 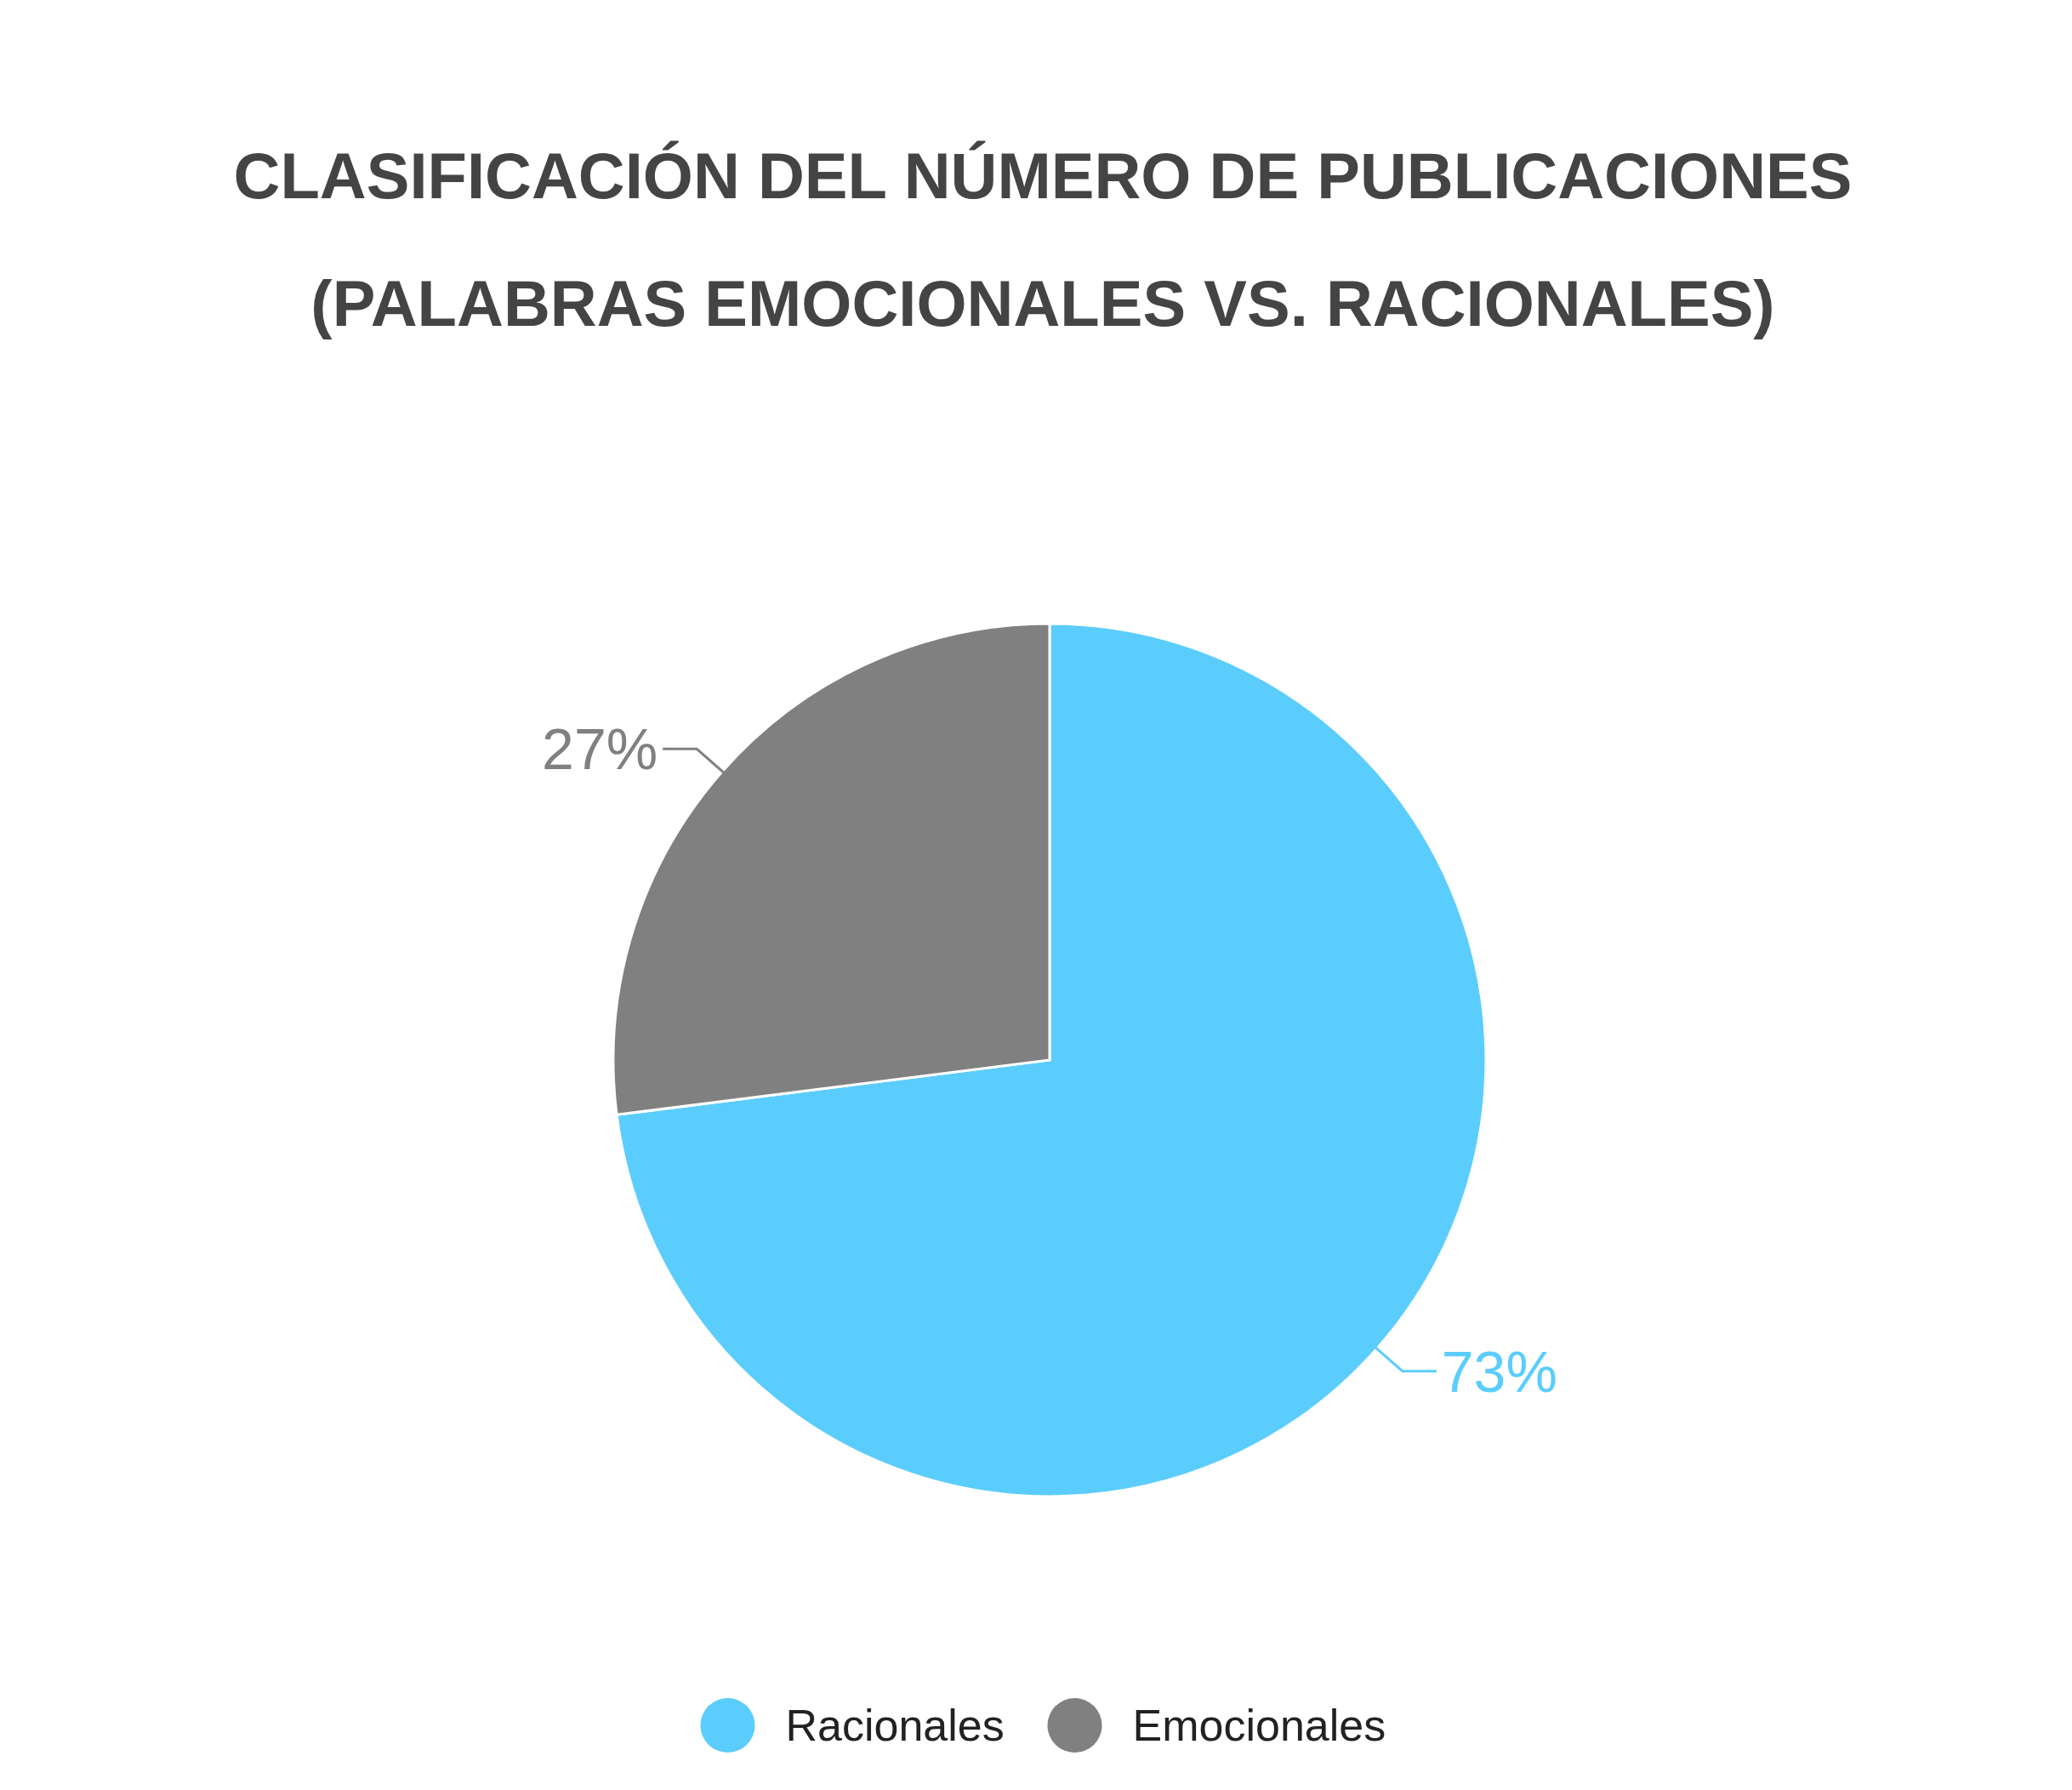 I want to click on legend-label: Racionales, so click(x=895, y=1726).